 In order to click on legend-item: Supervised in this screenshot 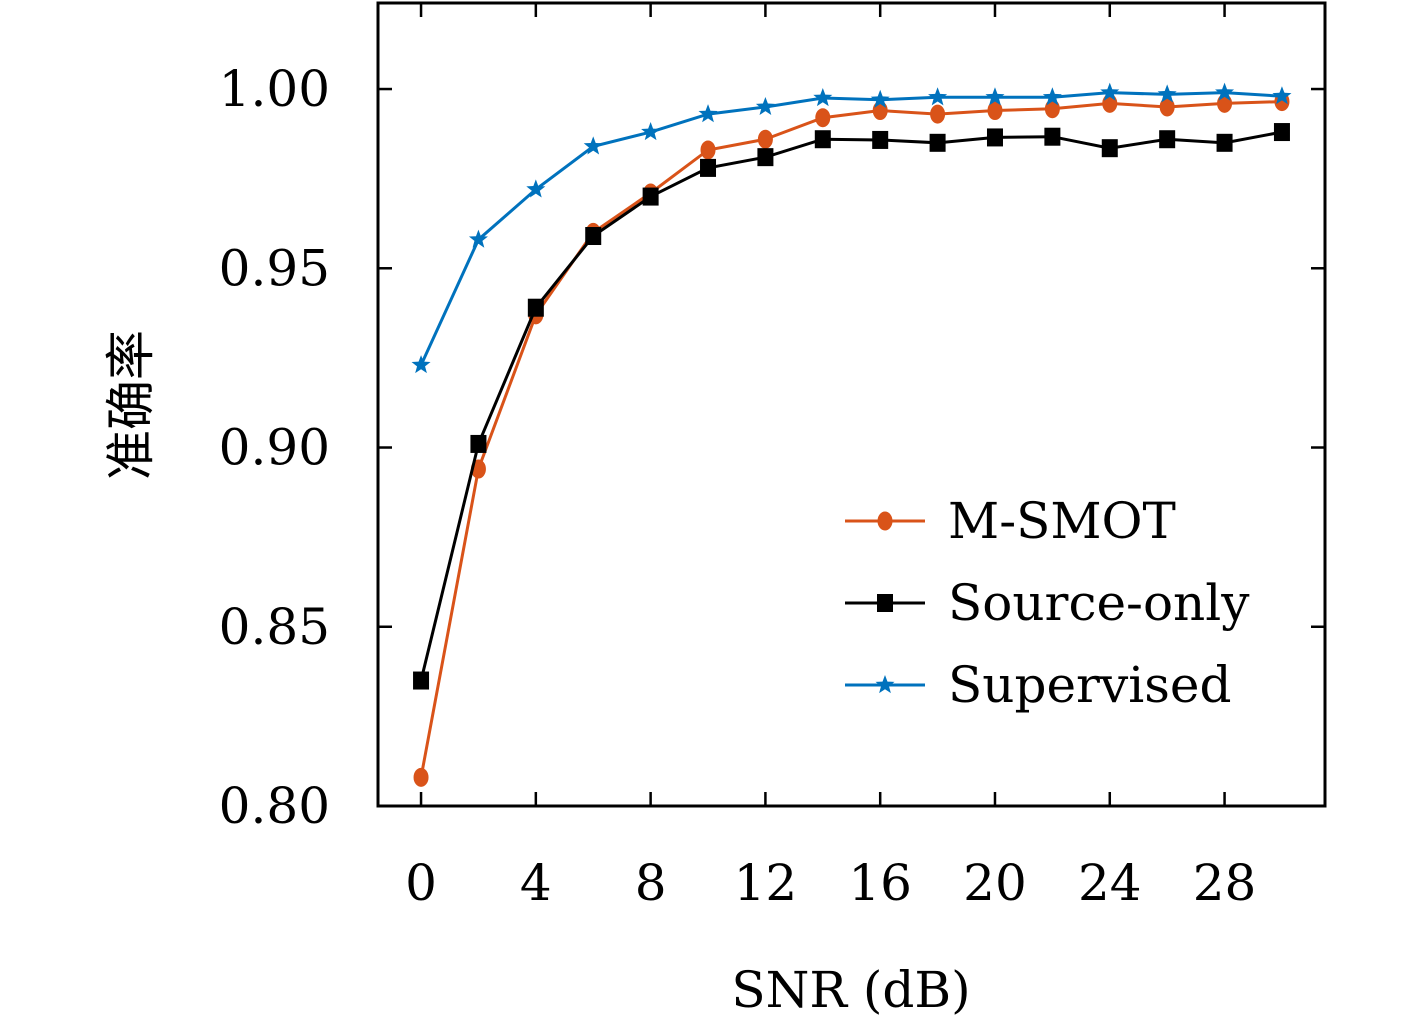, I will do `click(1038, 685)`.